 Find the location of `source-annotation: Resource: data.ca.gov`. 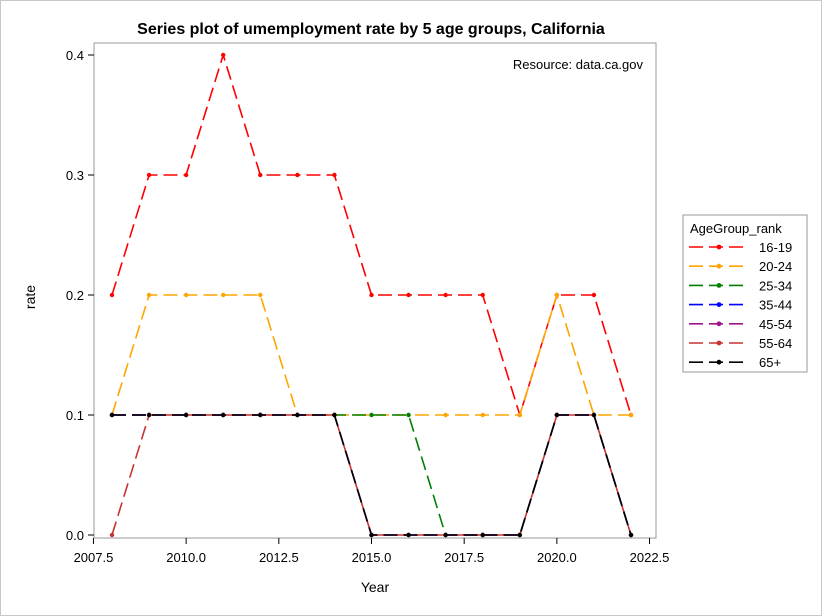

source-annotation: Resource: data.ca.gov is located at coordinates (578, 64).